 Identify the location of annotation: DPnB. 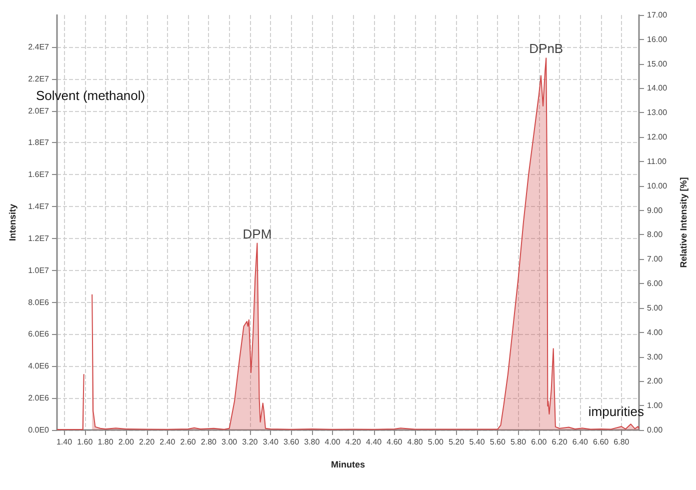
(546, 48).